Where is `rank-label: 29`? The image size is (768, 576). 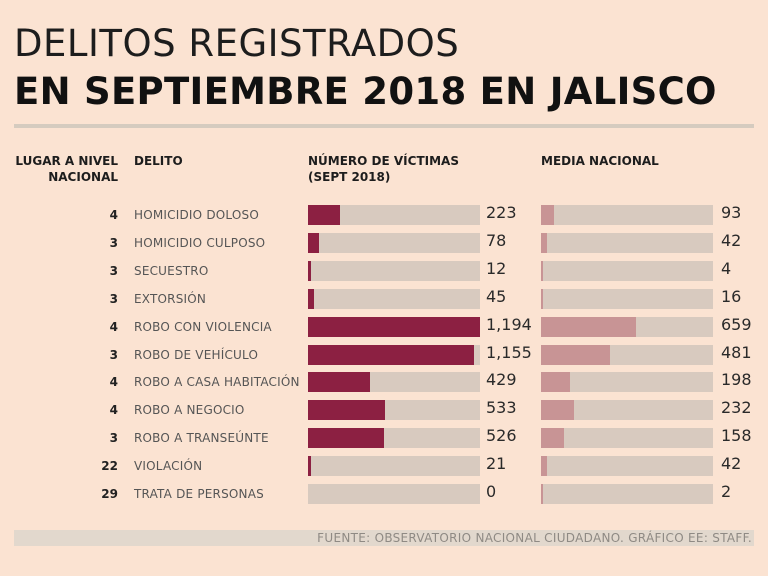
rank-label: 29 is located at coordinates (109, 494).